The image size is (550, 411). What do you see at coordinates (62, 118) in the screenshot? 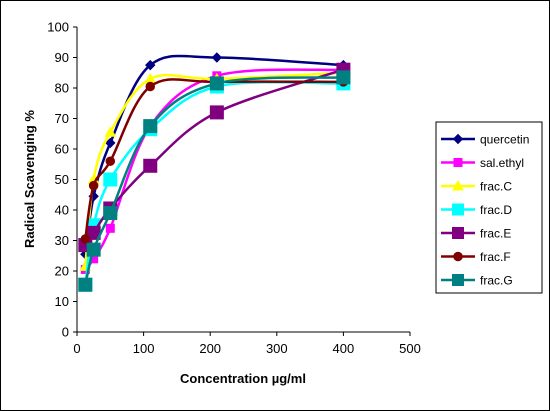
I see `y-tick-label: 70` at bounding box center [62, 118].